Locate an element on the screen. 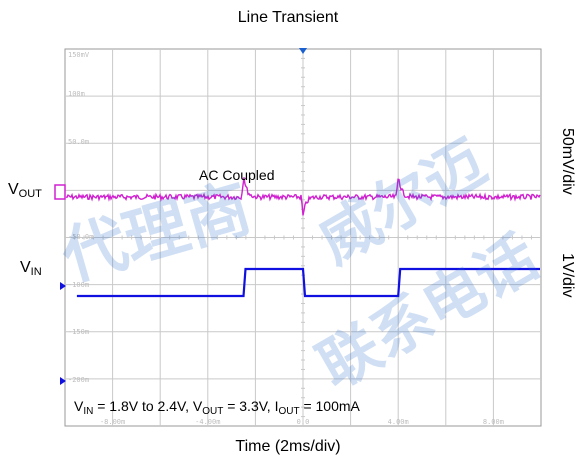 The width and height of the screenshot is (576, 473). x-axis-label: Time (2ms/div) is located at coordinates (288, 446).